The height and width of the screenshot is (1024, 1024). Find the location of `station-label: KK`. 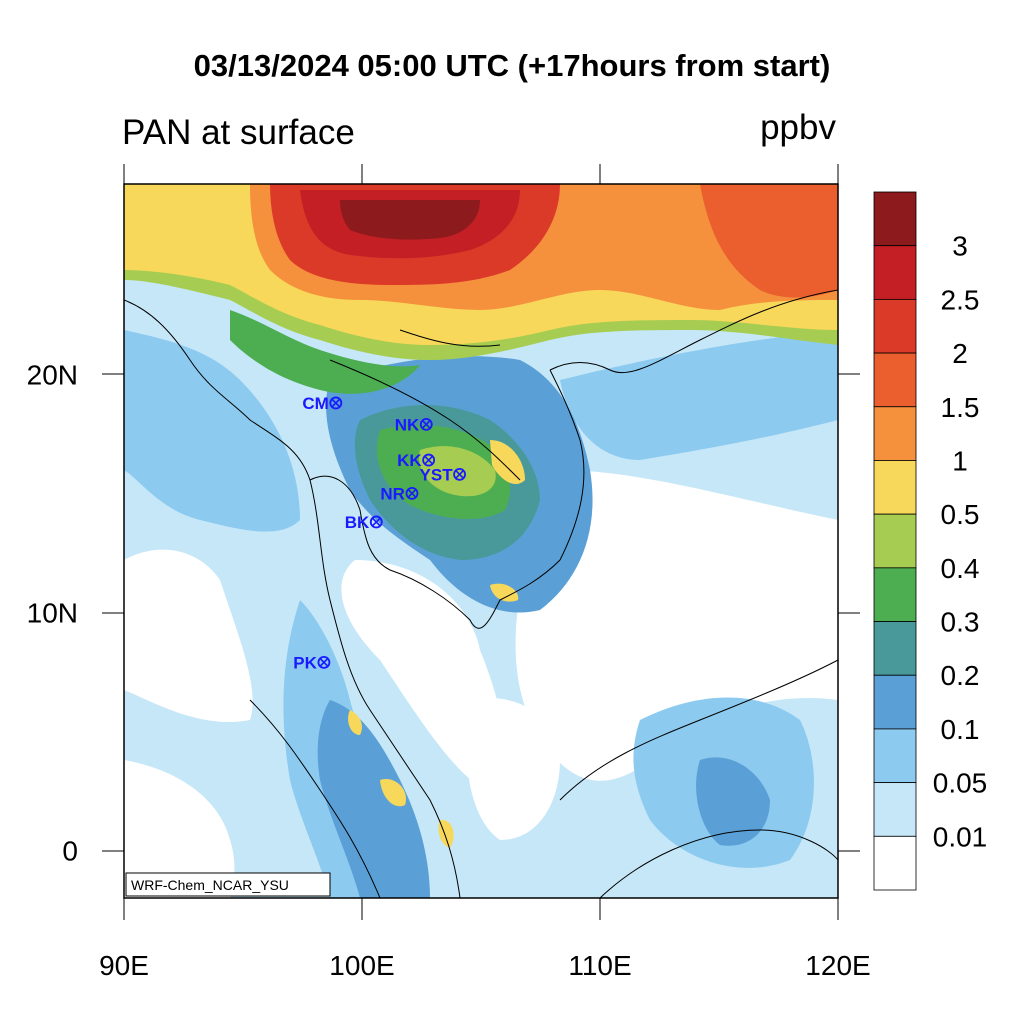

station-label: KK is located at coordinates (409, 460).